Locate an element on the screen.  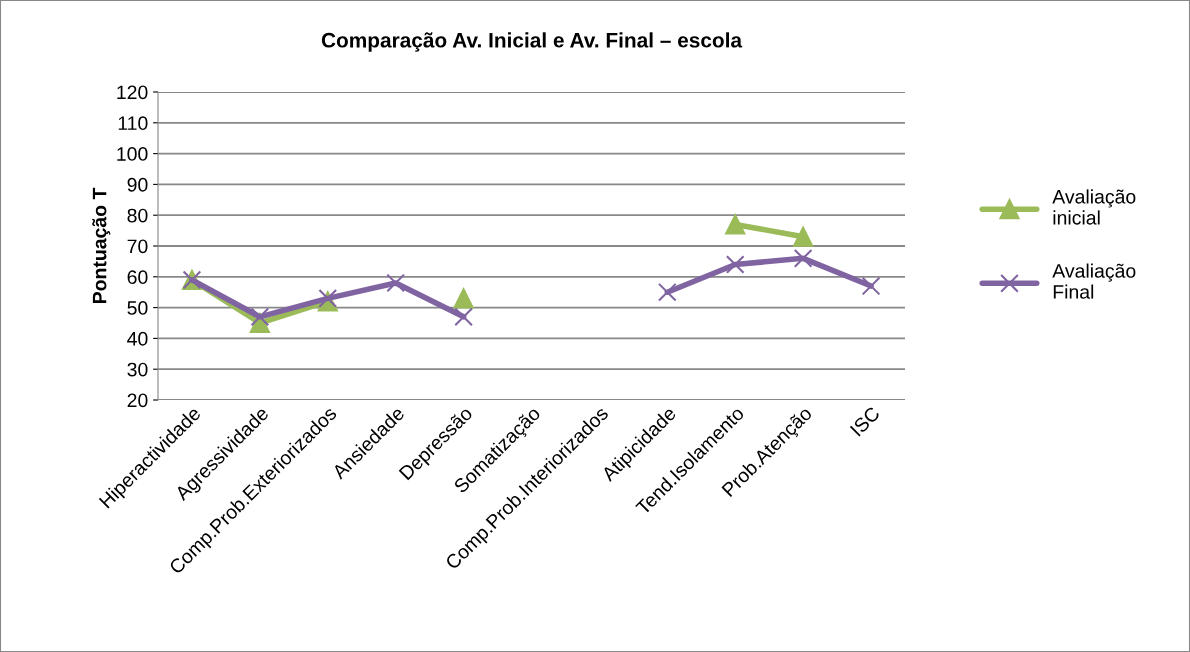
legend-label: Avaliação inicial is located at coordinates (1094, 207).